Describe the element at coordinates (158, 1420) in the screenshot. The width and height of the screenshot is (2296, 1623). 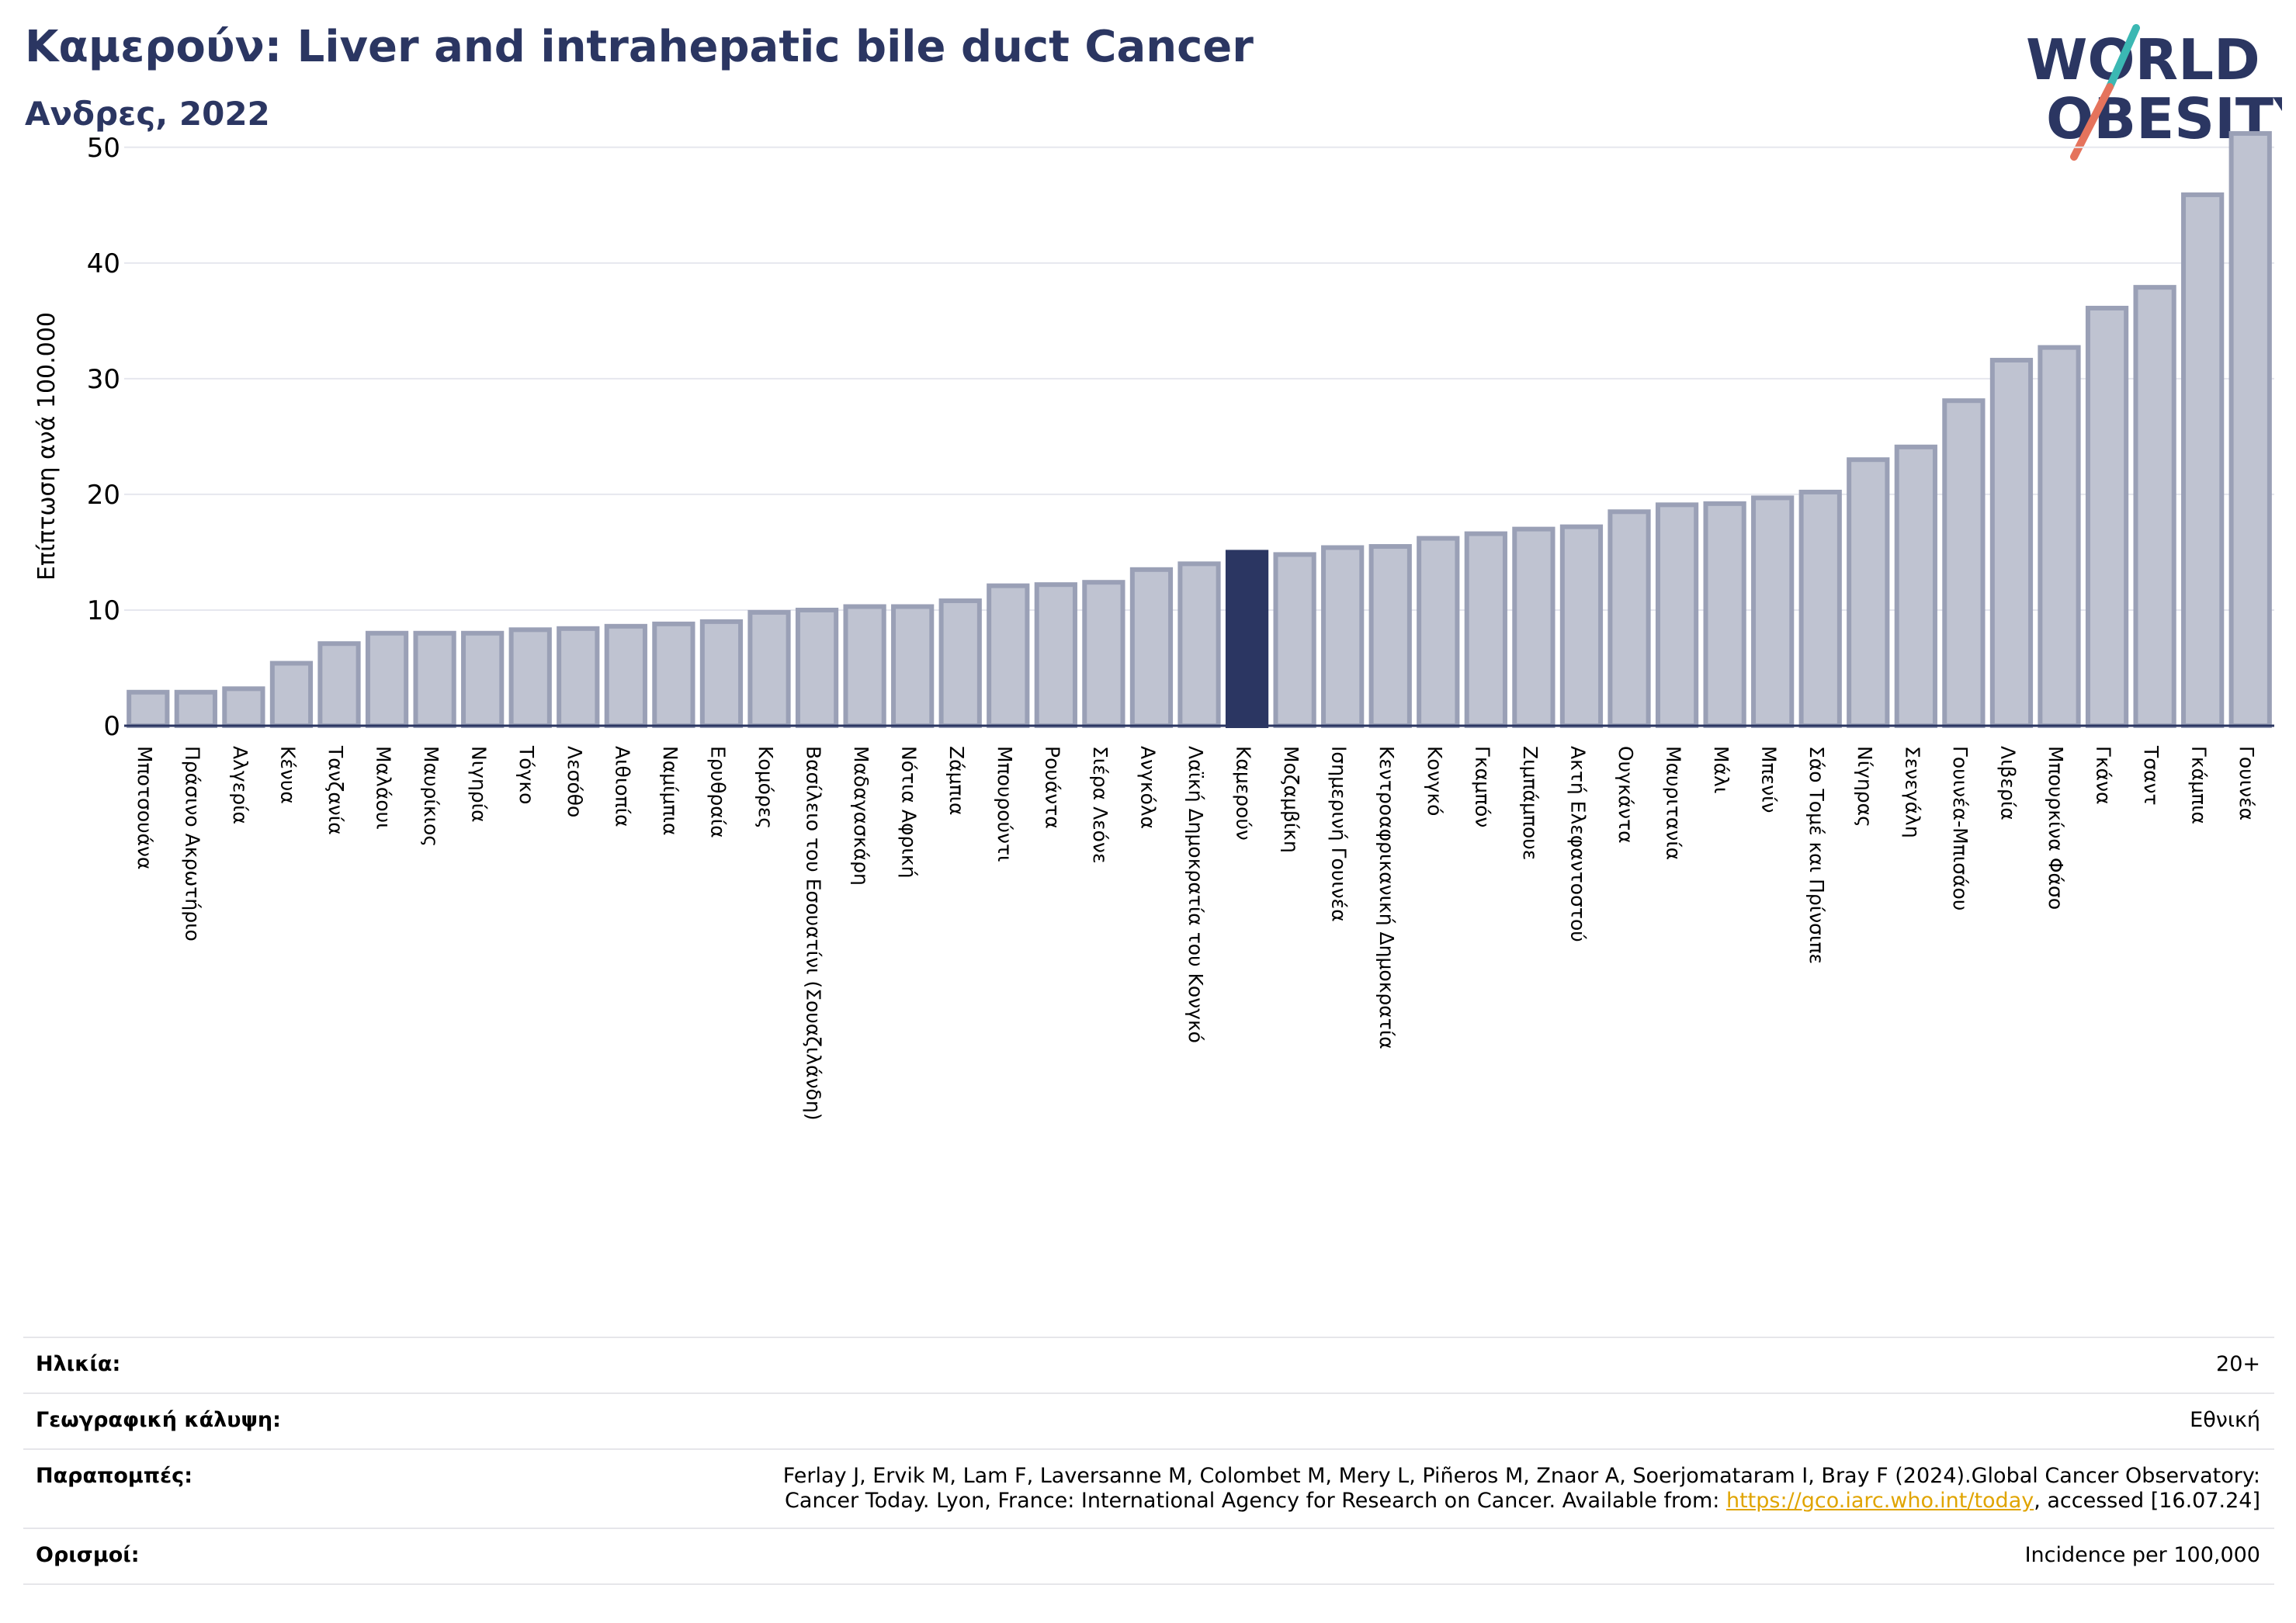
I see `coverage-label: Γεωγραφική κάλυψη:` at that location.